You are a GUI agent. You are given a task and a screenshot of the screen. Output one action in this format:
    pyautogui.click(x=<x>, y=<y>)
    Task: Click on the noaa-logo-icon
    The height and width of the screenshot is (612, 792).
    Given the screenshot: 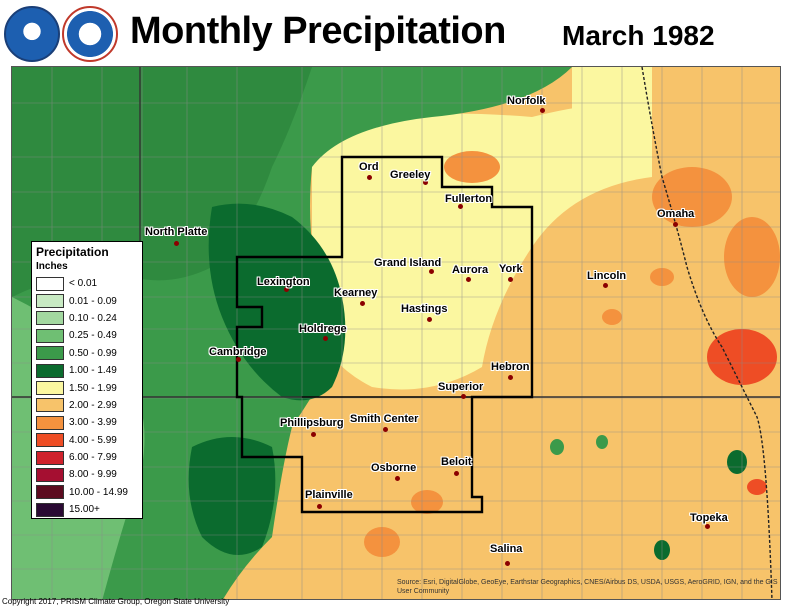 What is the action you would take?
    pyautogui.click(x=32, y=34)
    